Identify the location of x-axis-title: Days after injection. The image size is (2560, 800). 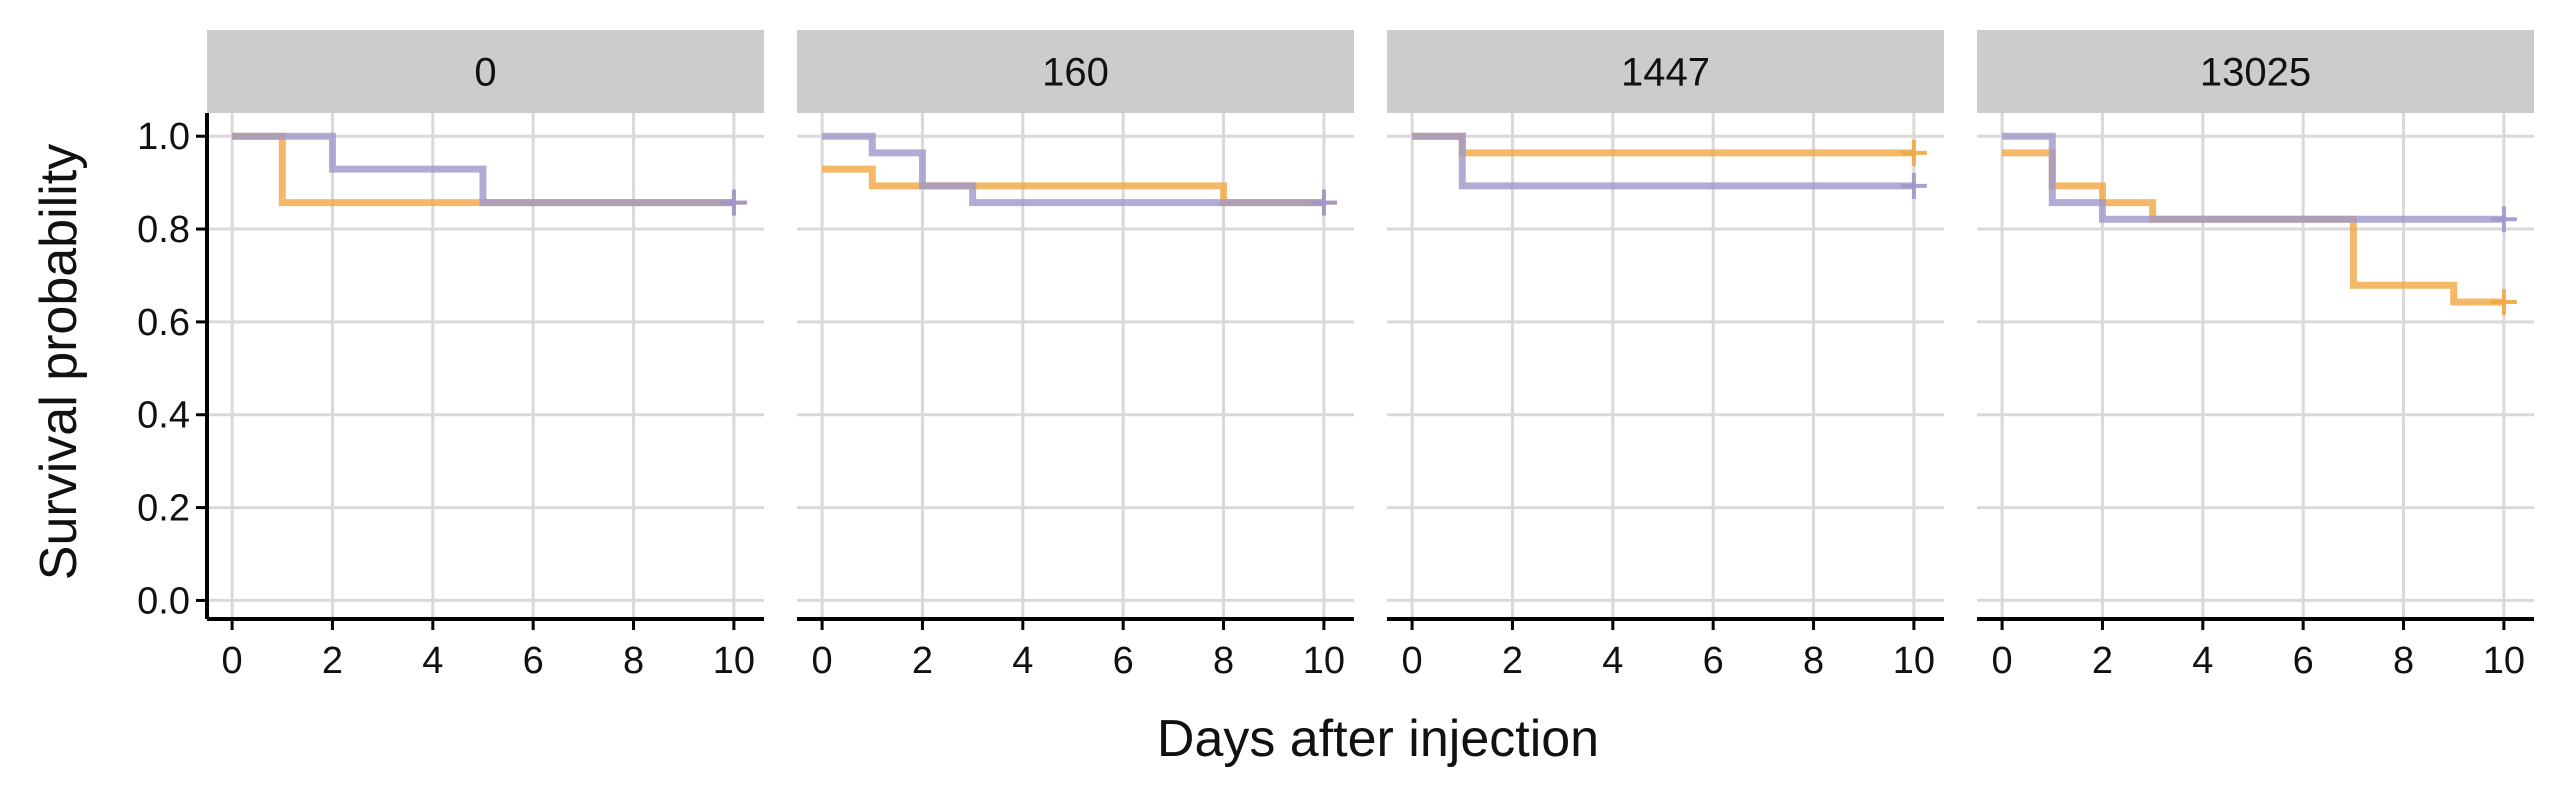
(1378, 739).